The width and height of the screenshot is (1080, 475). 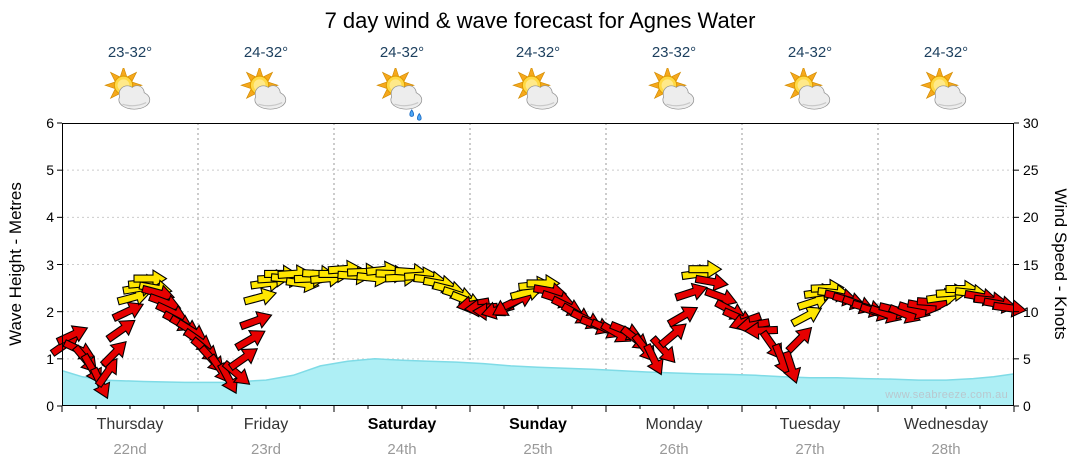 What do you see at coordinates (538, 371) in the screenshot?
I see `wave-height-line` at bounding box center [538, 371].